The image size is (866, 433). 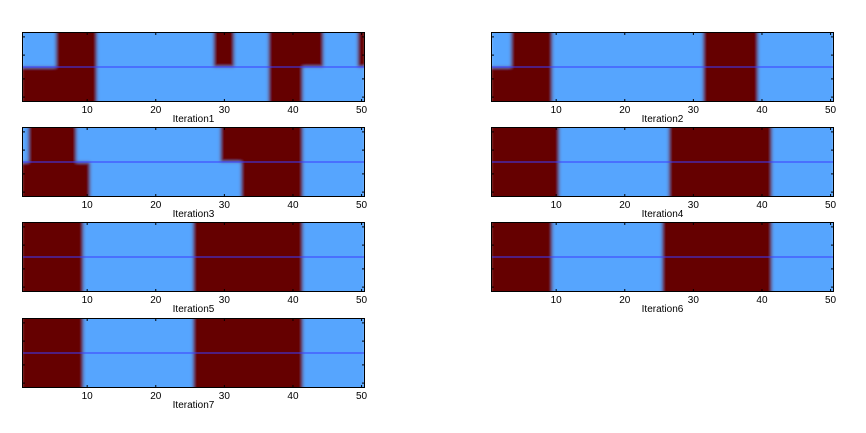 I want to click on heatmap-cell-5-bottom, so click(x=272, y=179).